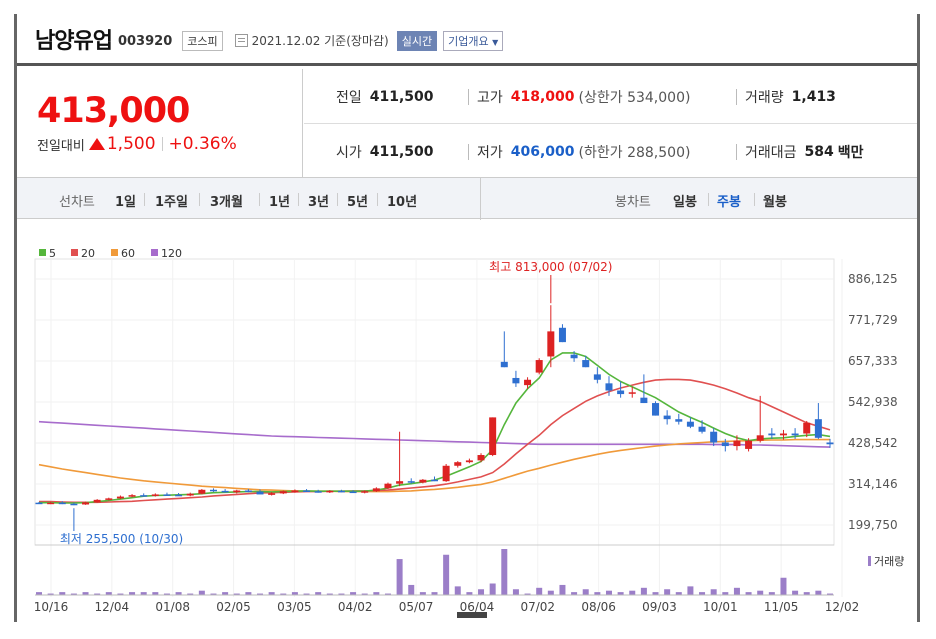 The width and height of the screenshot is (936, 639). I want to click on prev-close: 전일 411,500, so click(385, 97).